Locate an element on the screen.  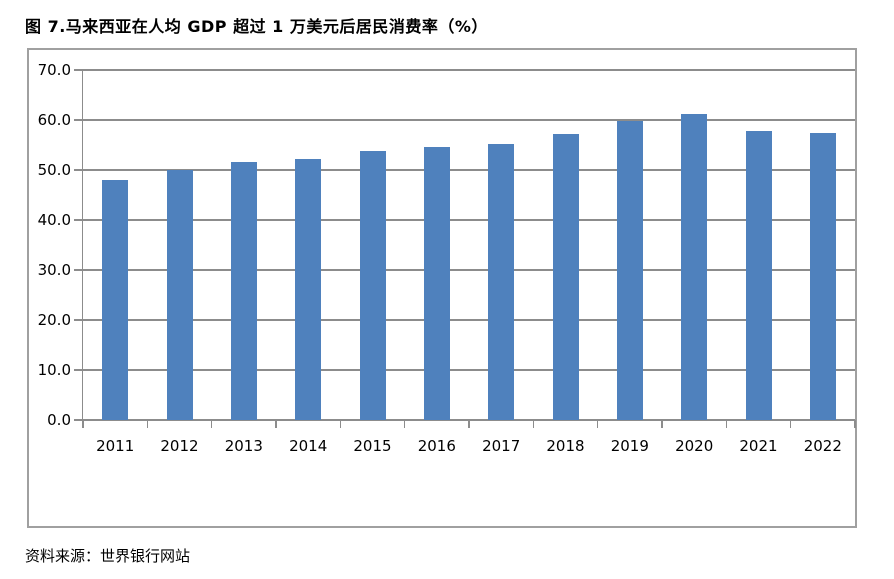
bar-2011 is located at coordinates (115, 300).